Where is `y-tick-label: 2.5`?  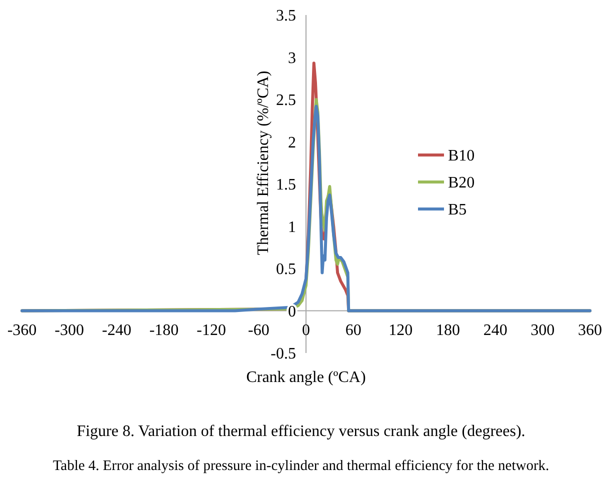 y-tick-label: 2.5 is located at coordinates (286, 101).